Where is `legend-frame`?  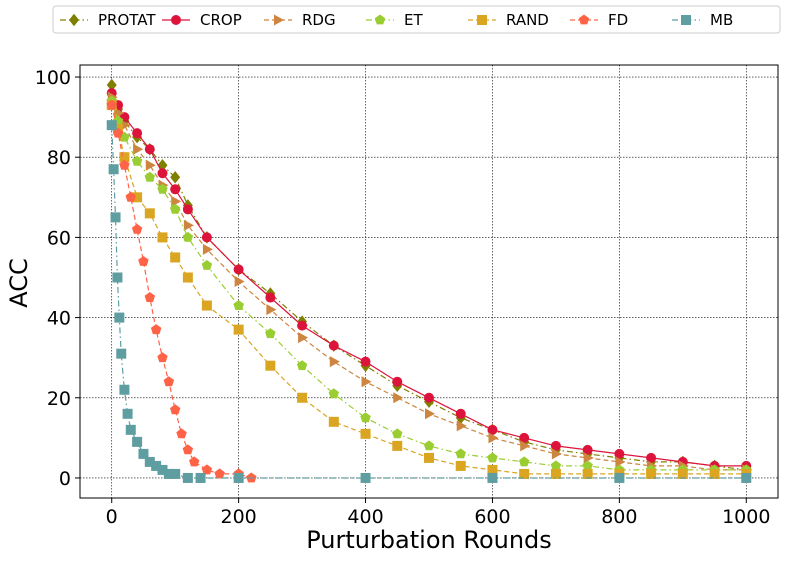
legend-frame is located at coordinates (416, 19).